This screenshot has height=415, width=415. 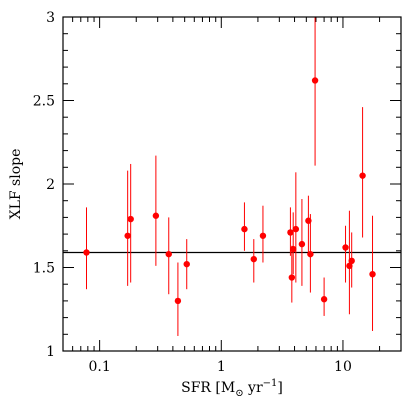 What do you see at coordinates (253, 388) in the screenshot?
I see `x-axis-label-unit: yr` at bounding box center [253, 388].